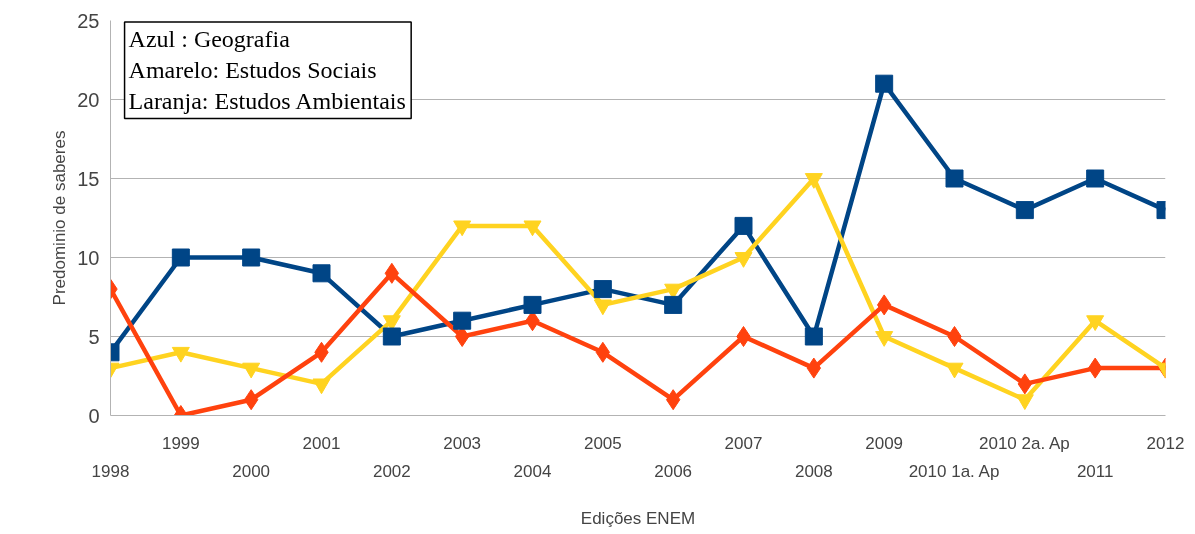 The height and width of the screenshot is (534, 1195). Describe the element at coordinates (1165, 443) in the screenshot. I see `x-tick-label: 2012` at that location.